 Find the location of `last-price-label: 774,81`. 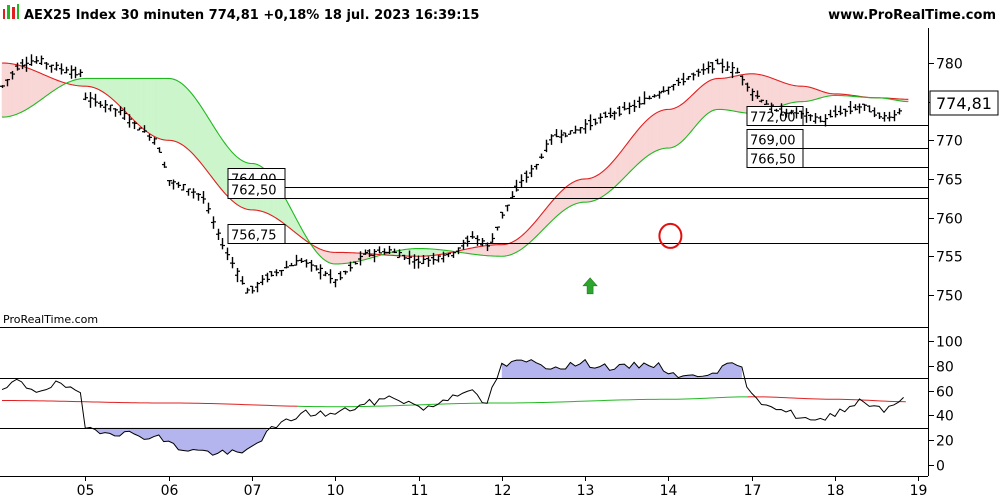

last-price-label: 774,81 is located at coordinates (964, 103).